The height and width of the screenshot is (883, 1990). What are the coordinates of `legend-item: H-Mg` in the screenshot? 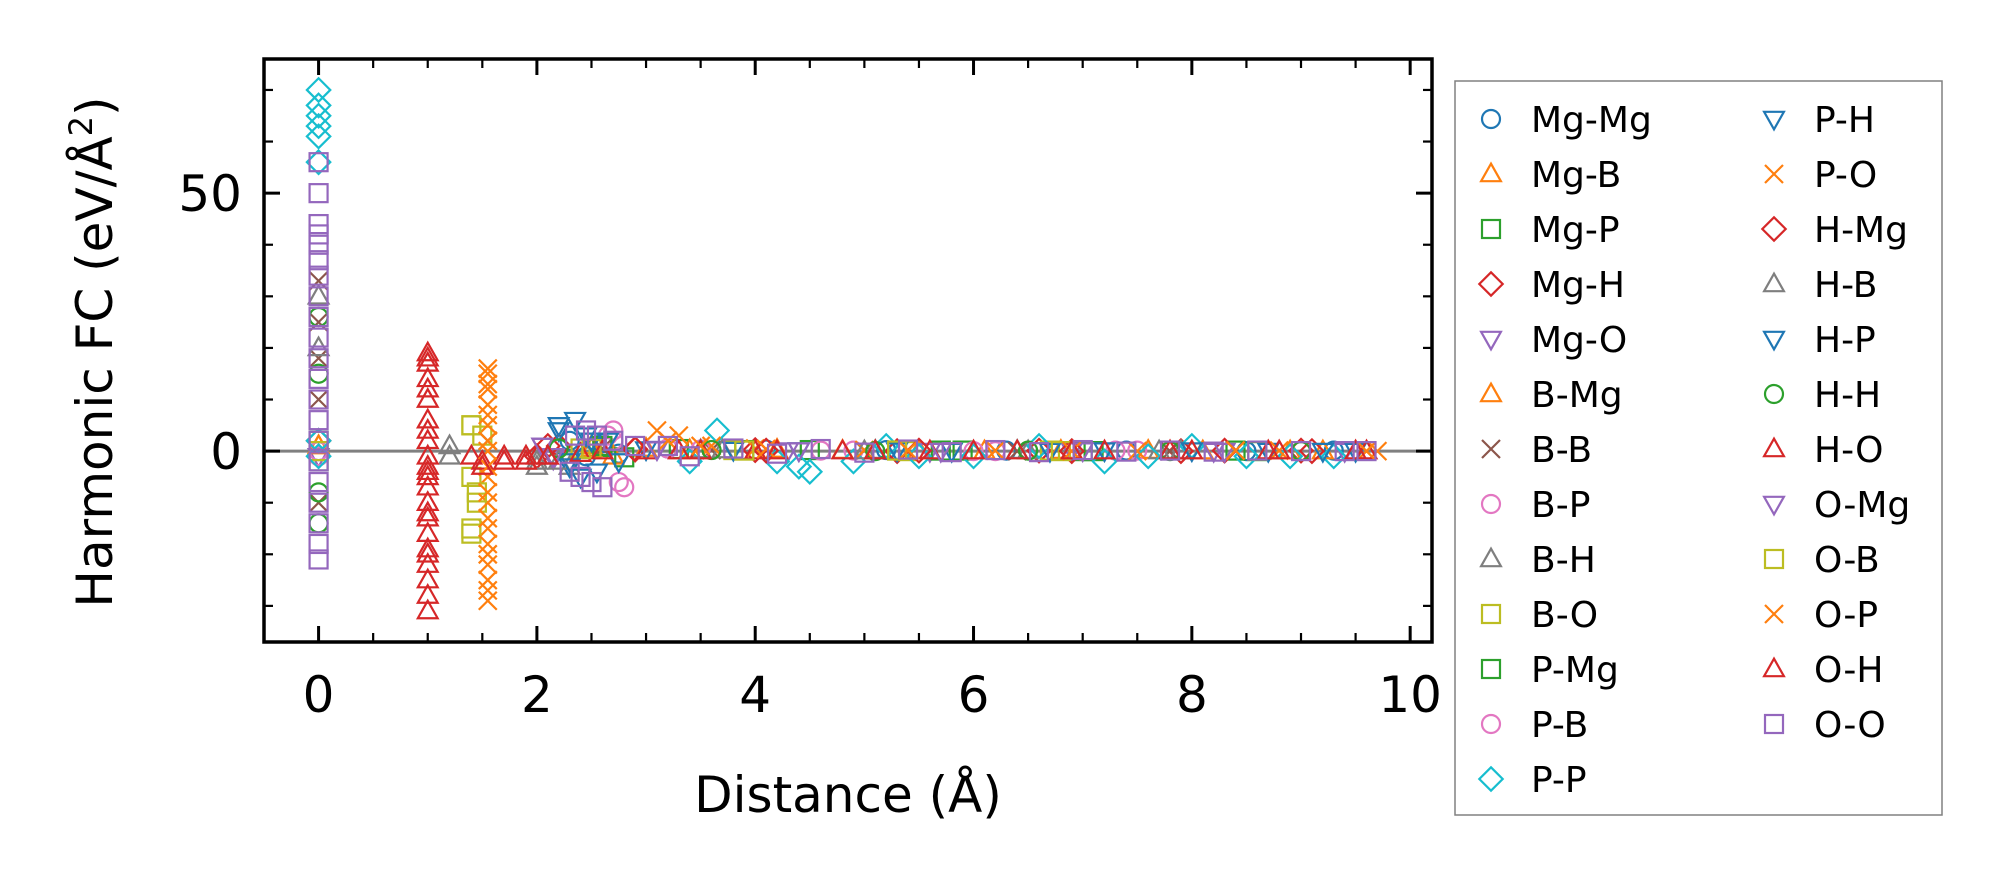 It's located at (1834, 230).